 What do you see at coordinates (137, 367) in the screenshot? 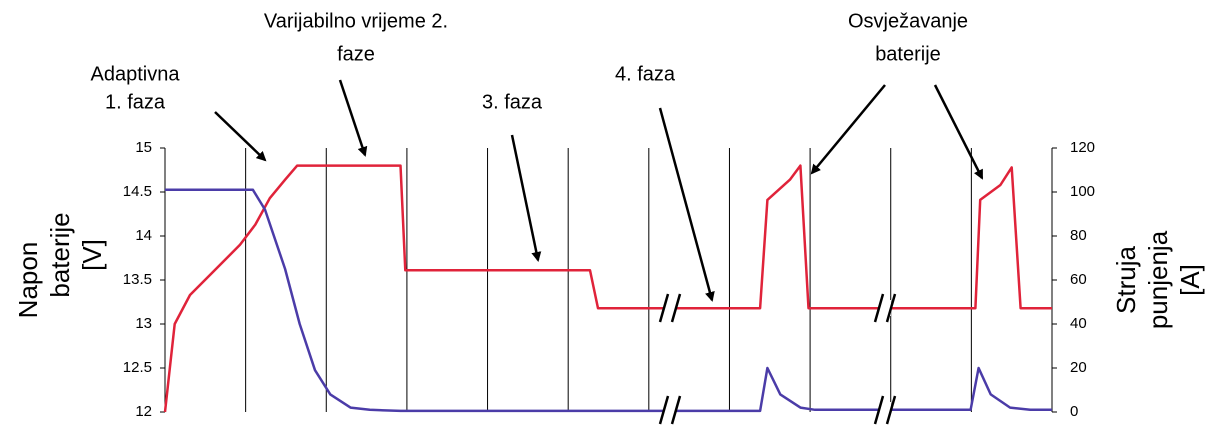
I see `y-tick-label: 12.5` at bounding box center [137, 367].